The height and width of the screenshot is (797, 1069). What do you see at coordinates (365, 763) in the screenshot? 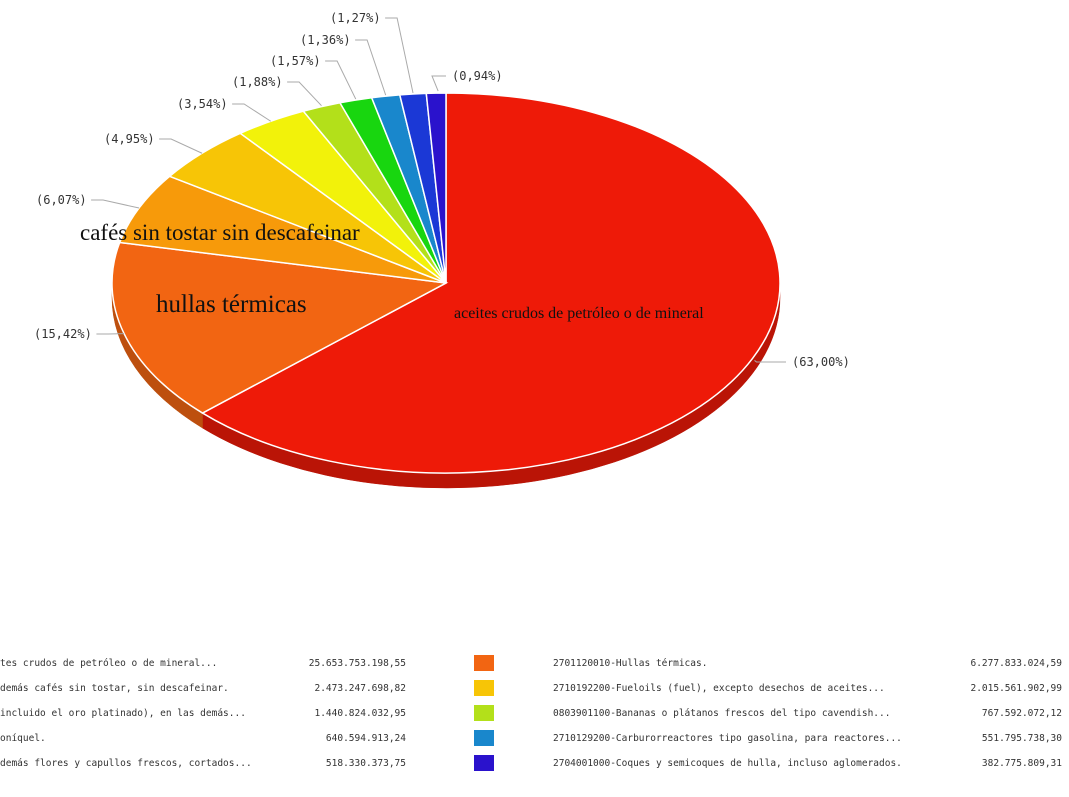
I see `legend-item-value: 518.330.373,75` at bounding box center [365, 763].